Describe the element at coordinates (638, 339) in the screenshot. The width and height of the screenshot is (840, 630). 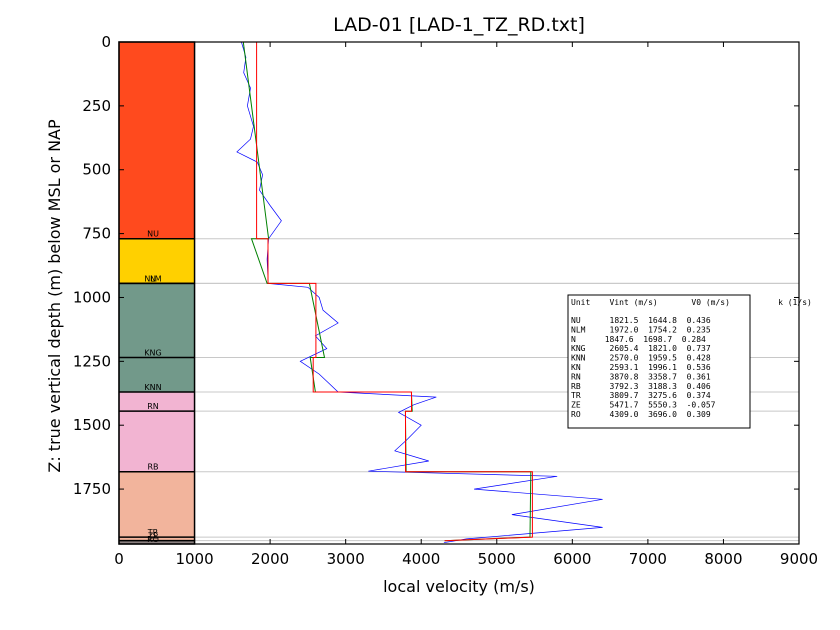
I see `table-row: N 1847.6 1698.7 0.284` at that location.